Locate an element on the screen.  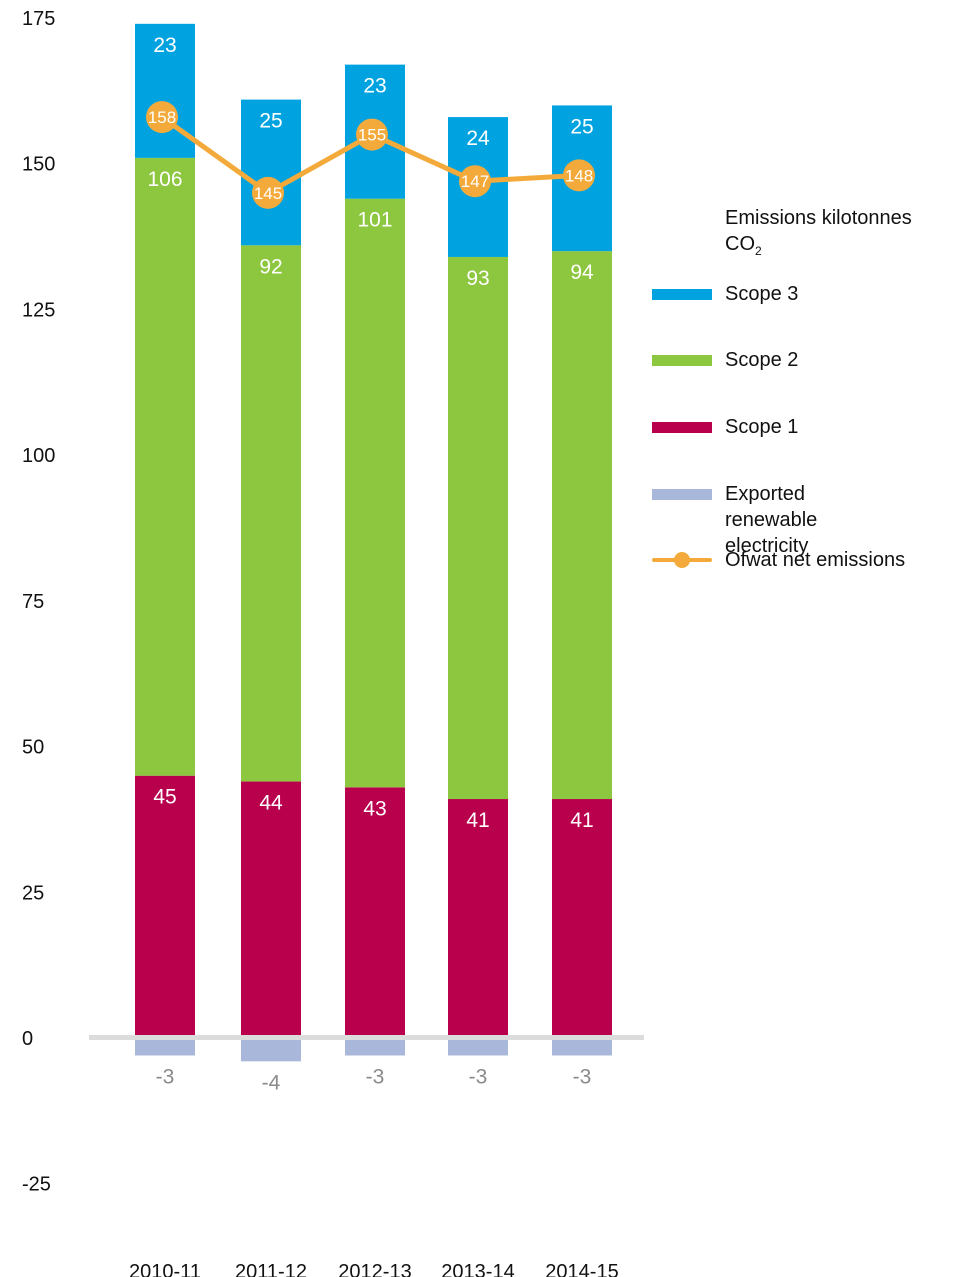
legend-item-net: Ofwat net emissions is located at coordinates (778, 560).